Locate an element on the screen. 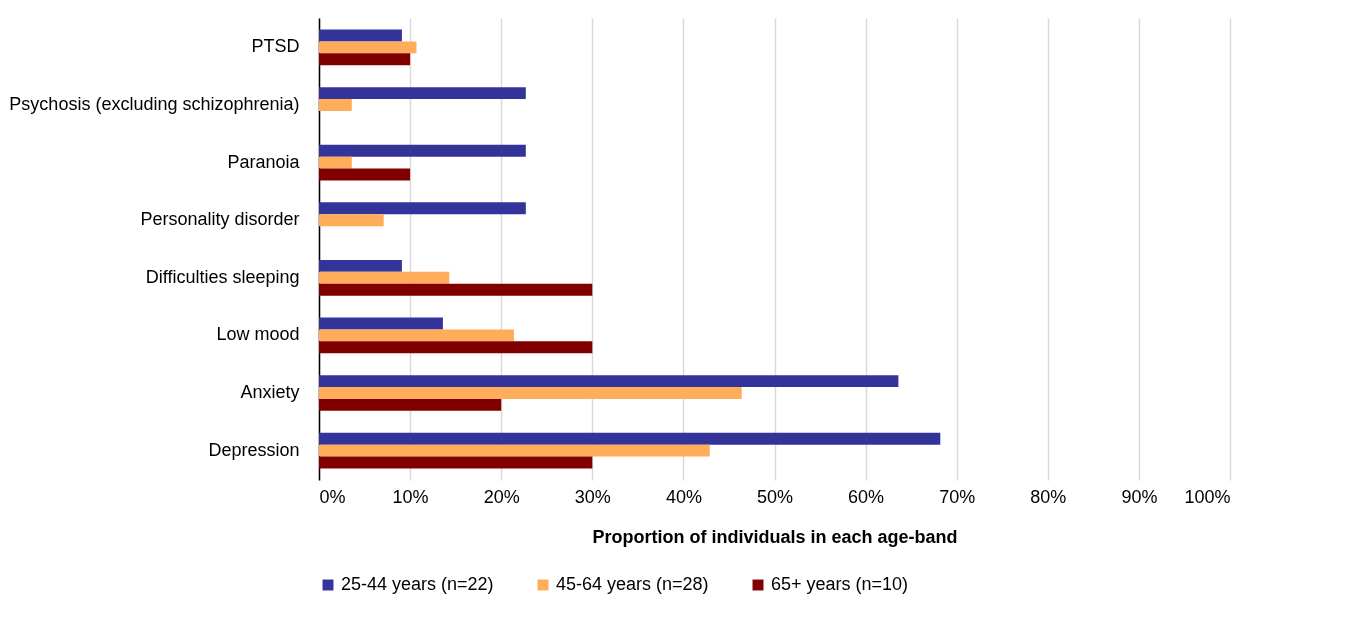  y-tick-label: Anxiety is located at coordinates (270, 392).